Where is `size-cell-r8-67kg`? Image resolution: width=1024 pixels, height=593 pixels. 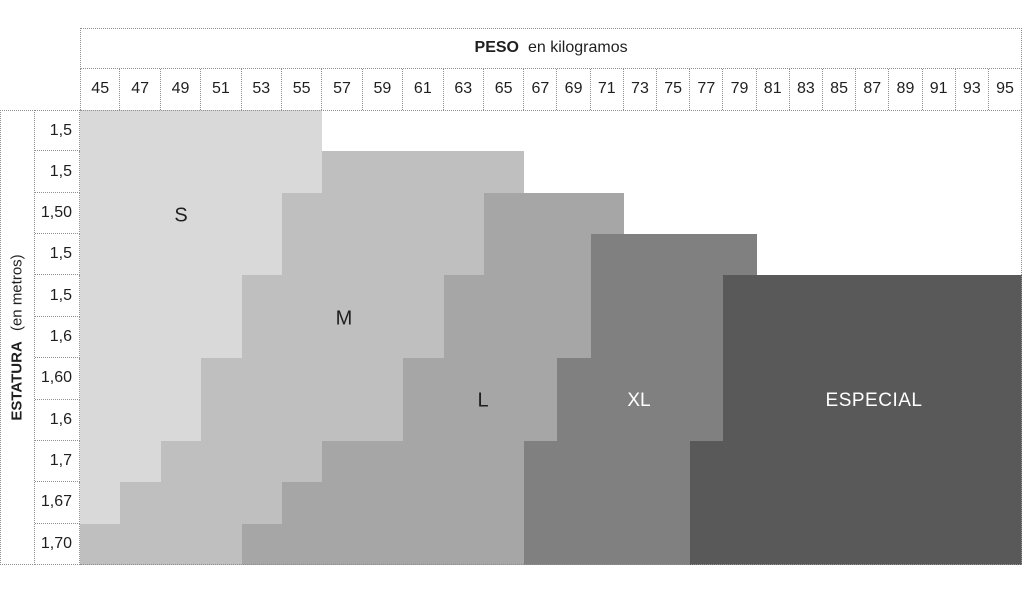 size-cell-r8-67kg is located at coordinates (541, 461).